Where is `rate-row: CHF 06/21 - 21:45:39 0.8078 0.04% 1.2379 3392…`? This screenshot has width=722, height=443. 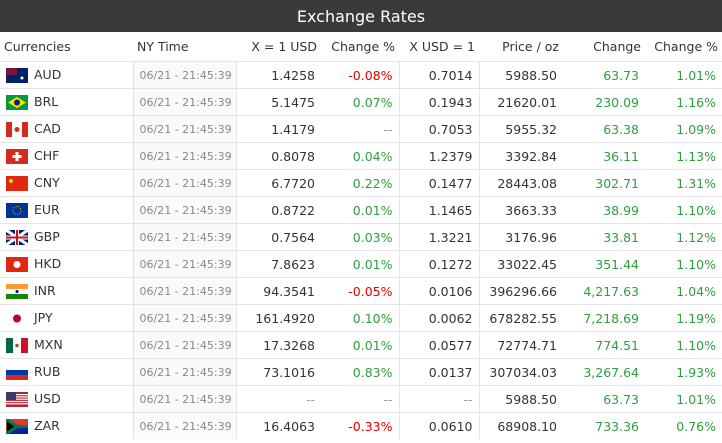 rate-row: CHF 06/21 - 21:45:39 0.8078 0.04% 1.2379 3392… is located at coordinates (361, 156).